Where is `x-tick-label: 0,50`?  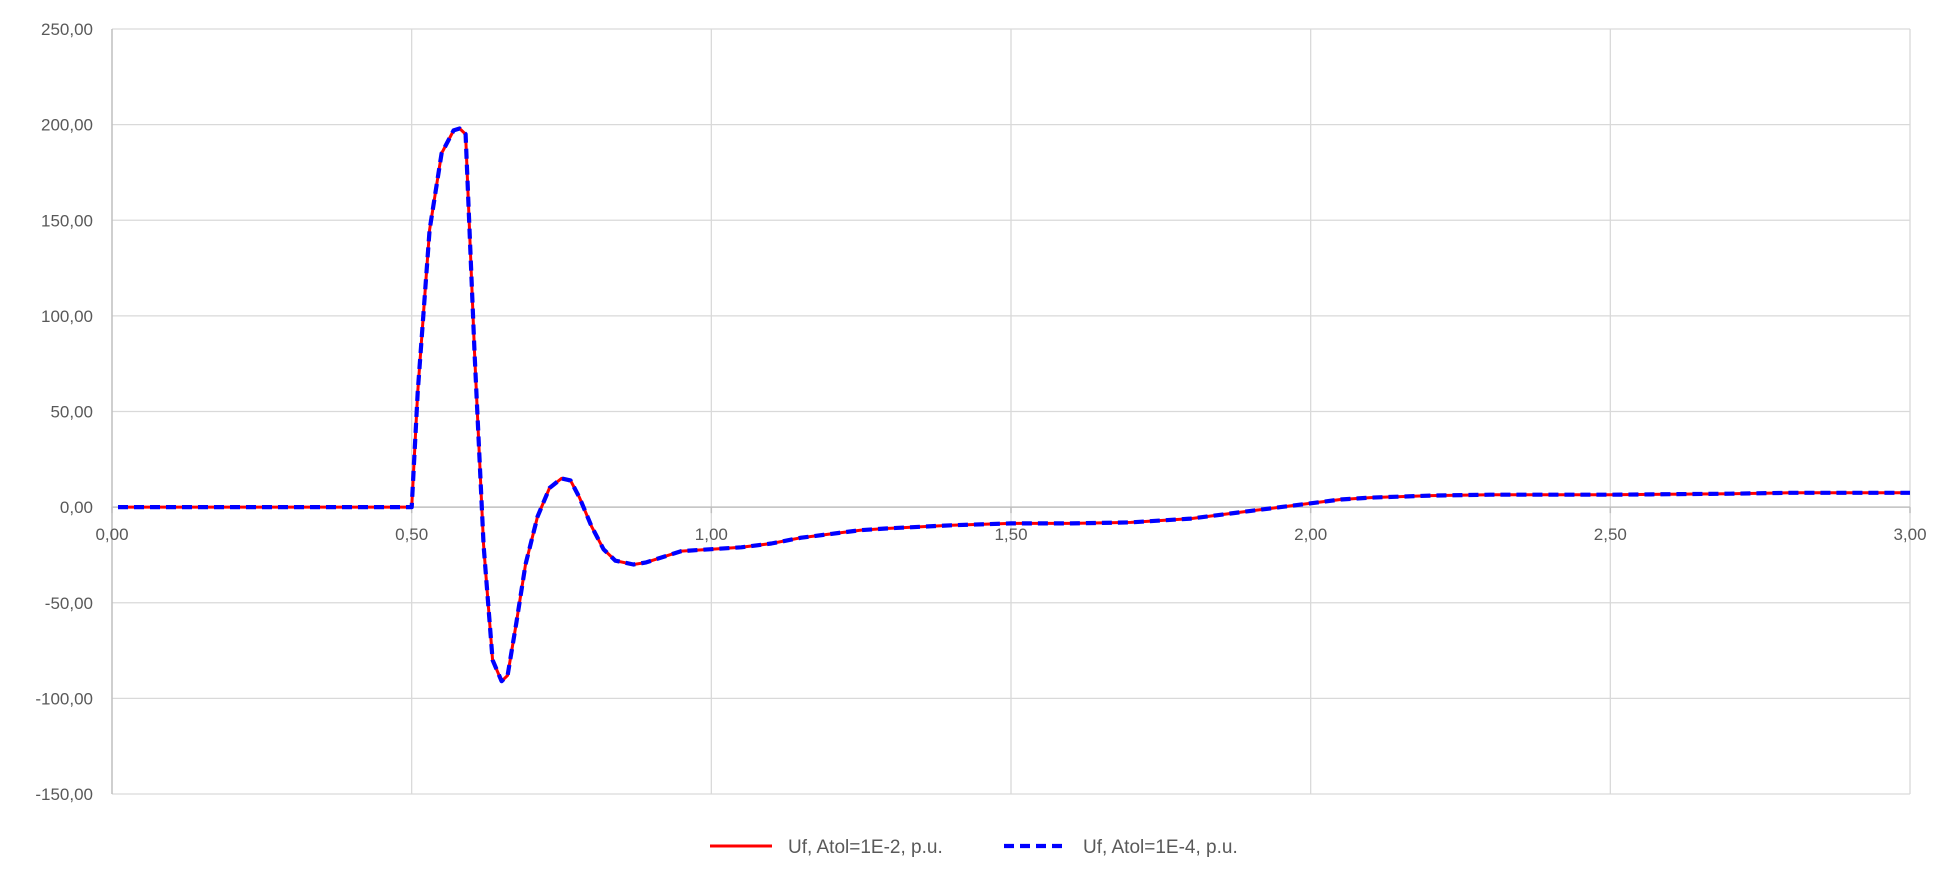
x-tick-label: 0,50 is located at coordinates (411, 534).